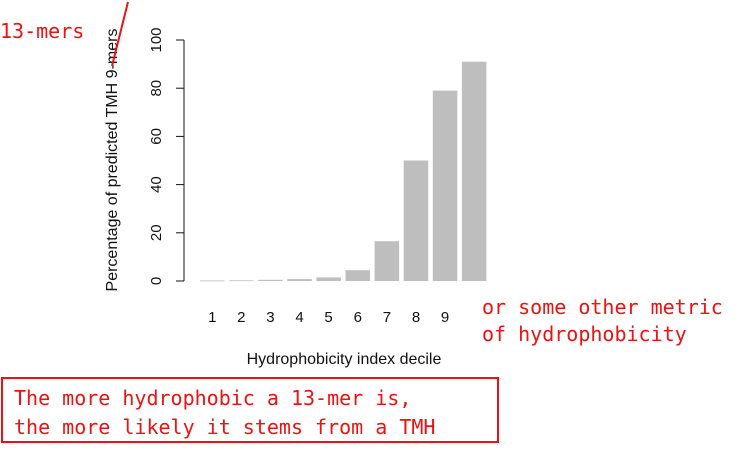  What do you see at coordinates (156, 88) in the screenshot?
I see `y-tick-label: 80` at bounding box center [156, 88].